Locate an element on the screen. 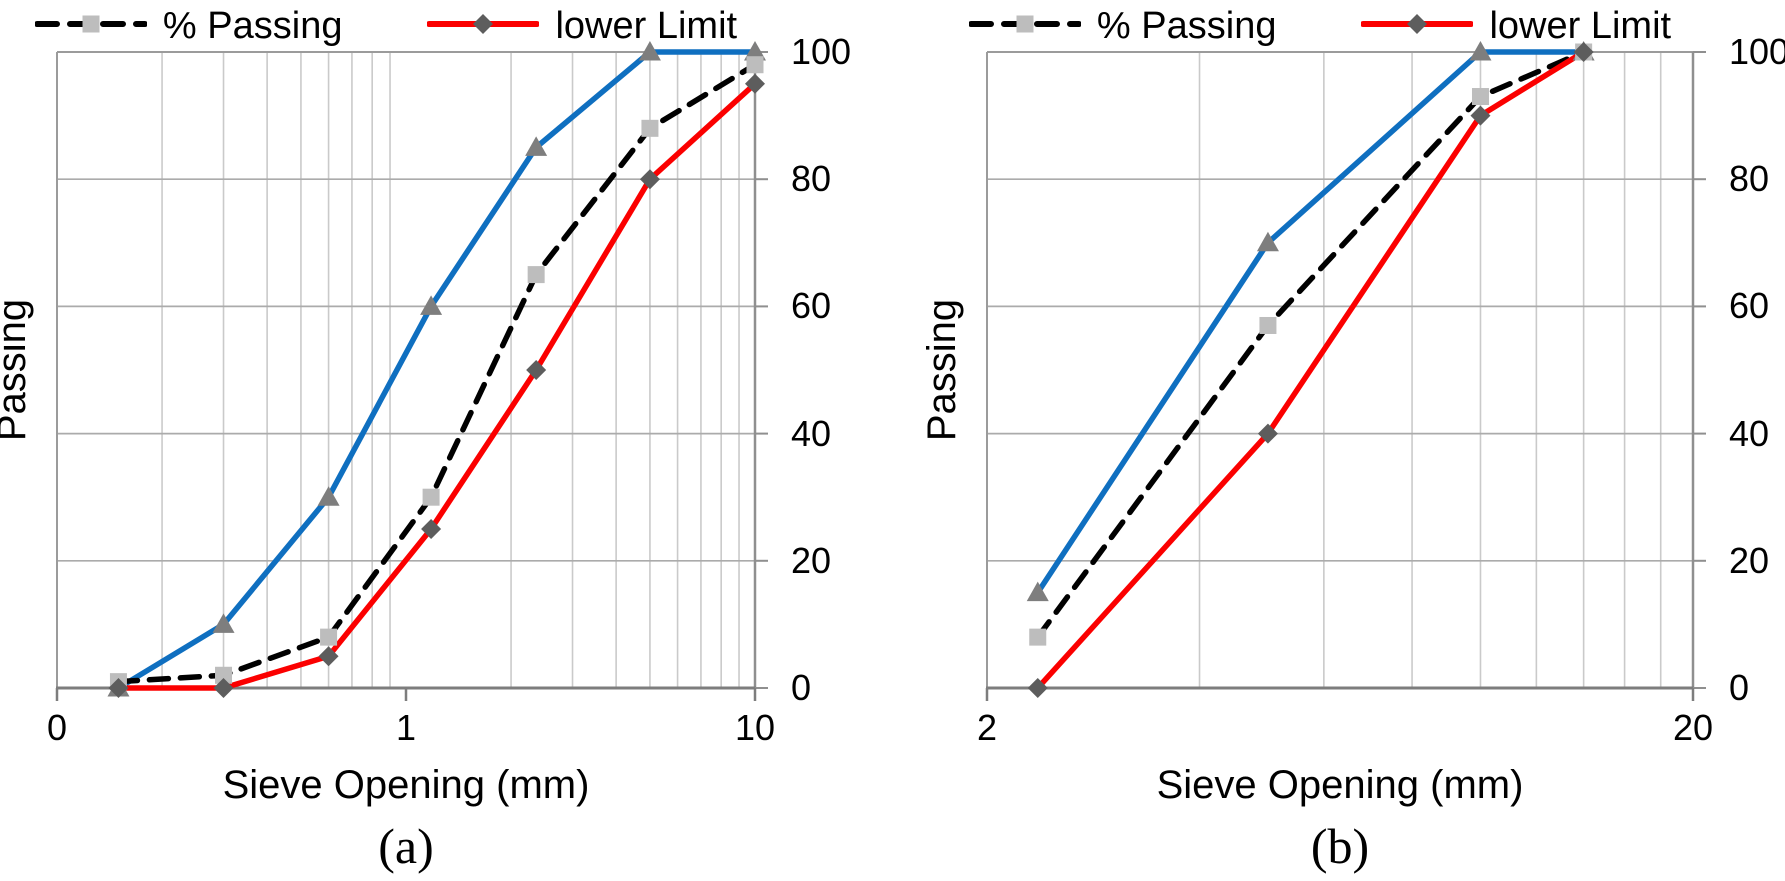 The width and height of the screenshot is (1785, 881). y-axis-title-a: Passing is located at coordinates (17, 370).